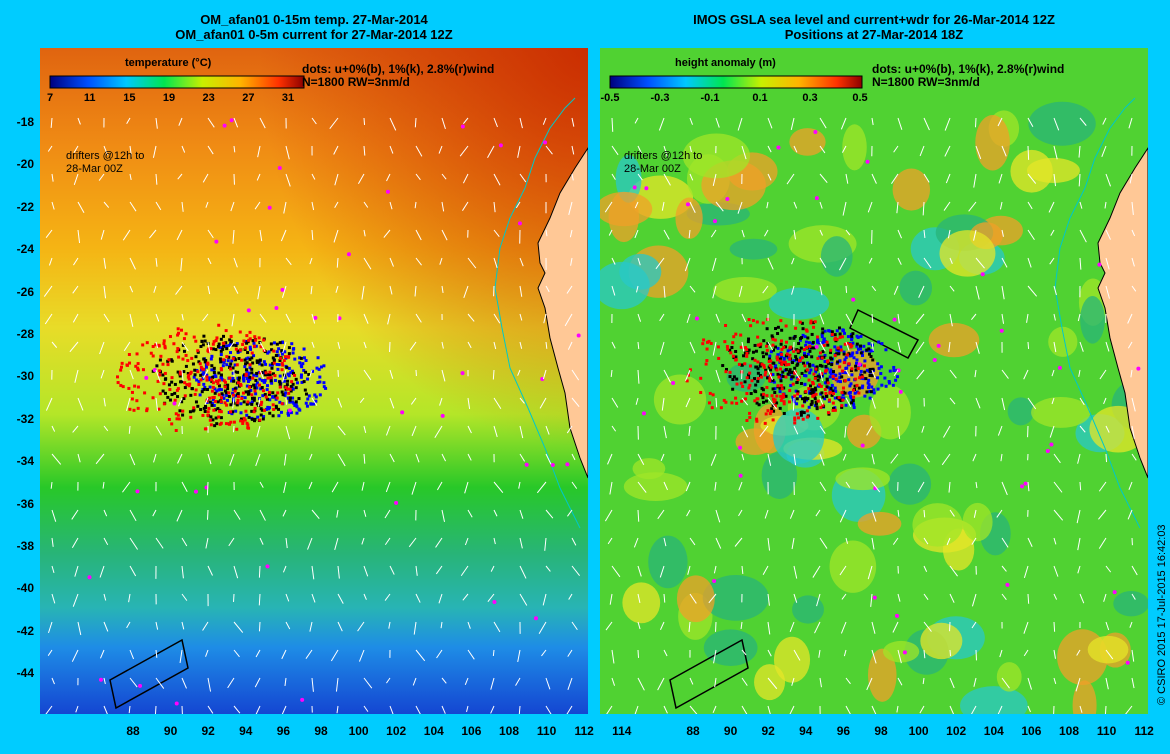 The image size is (1170, 754). I want to click on x-tick-label: 114, so click(622, 731).